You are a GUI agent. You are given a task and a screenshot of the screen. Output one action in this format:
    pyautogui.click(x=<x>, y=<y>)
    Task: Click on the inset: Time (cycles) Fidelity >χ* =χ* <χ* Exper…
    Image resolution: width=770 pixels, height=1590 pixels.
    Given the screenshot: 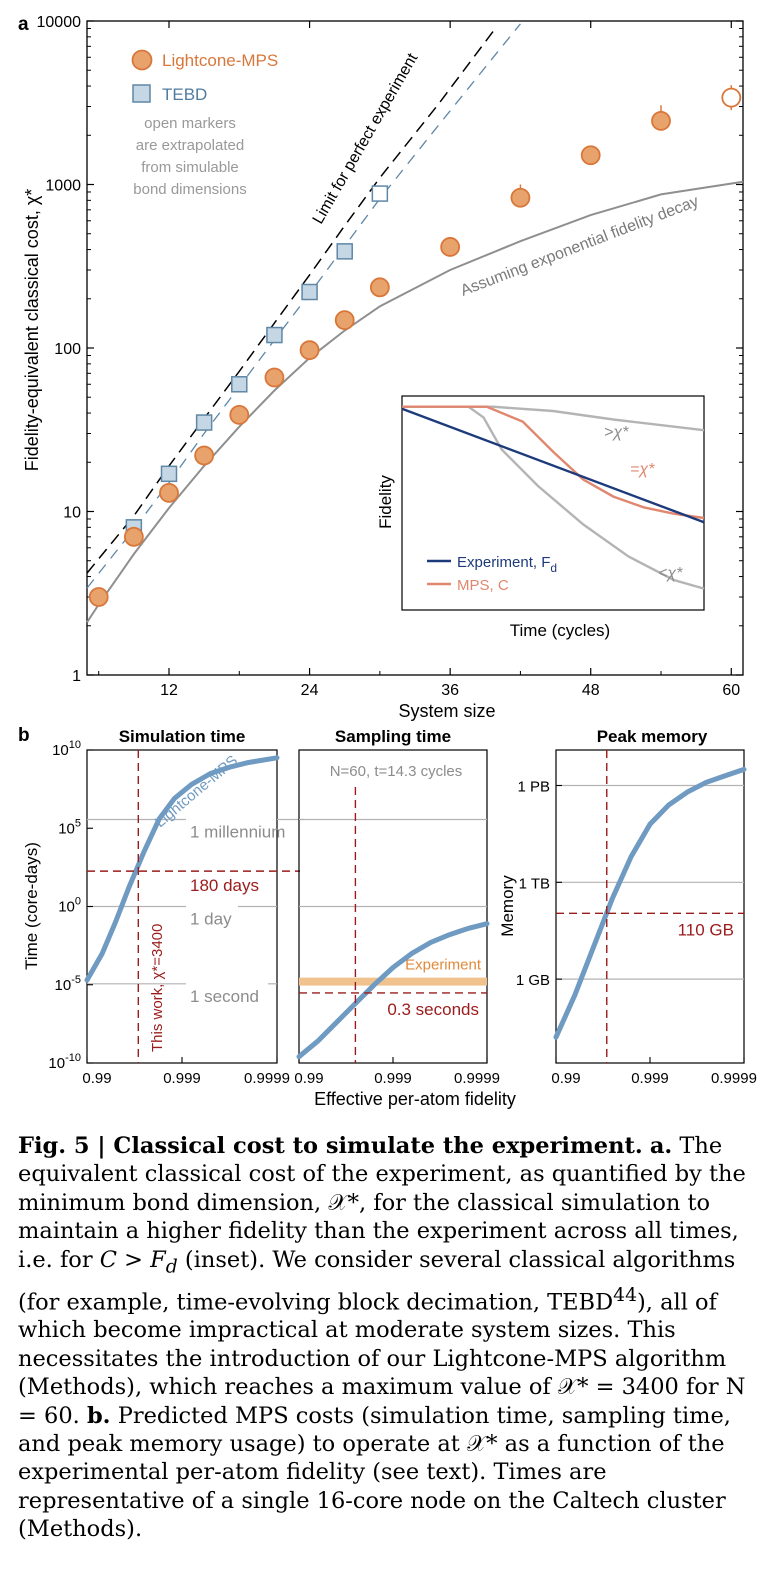 What is the action you would take?
    pyautogui.click(x=540, y=517)
    